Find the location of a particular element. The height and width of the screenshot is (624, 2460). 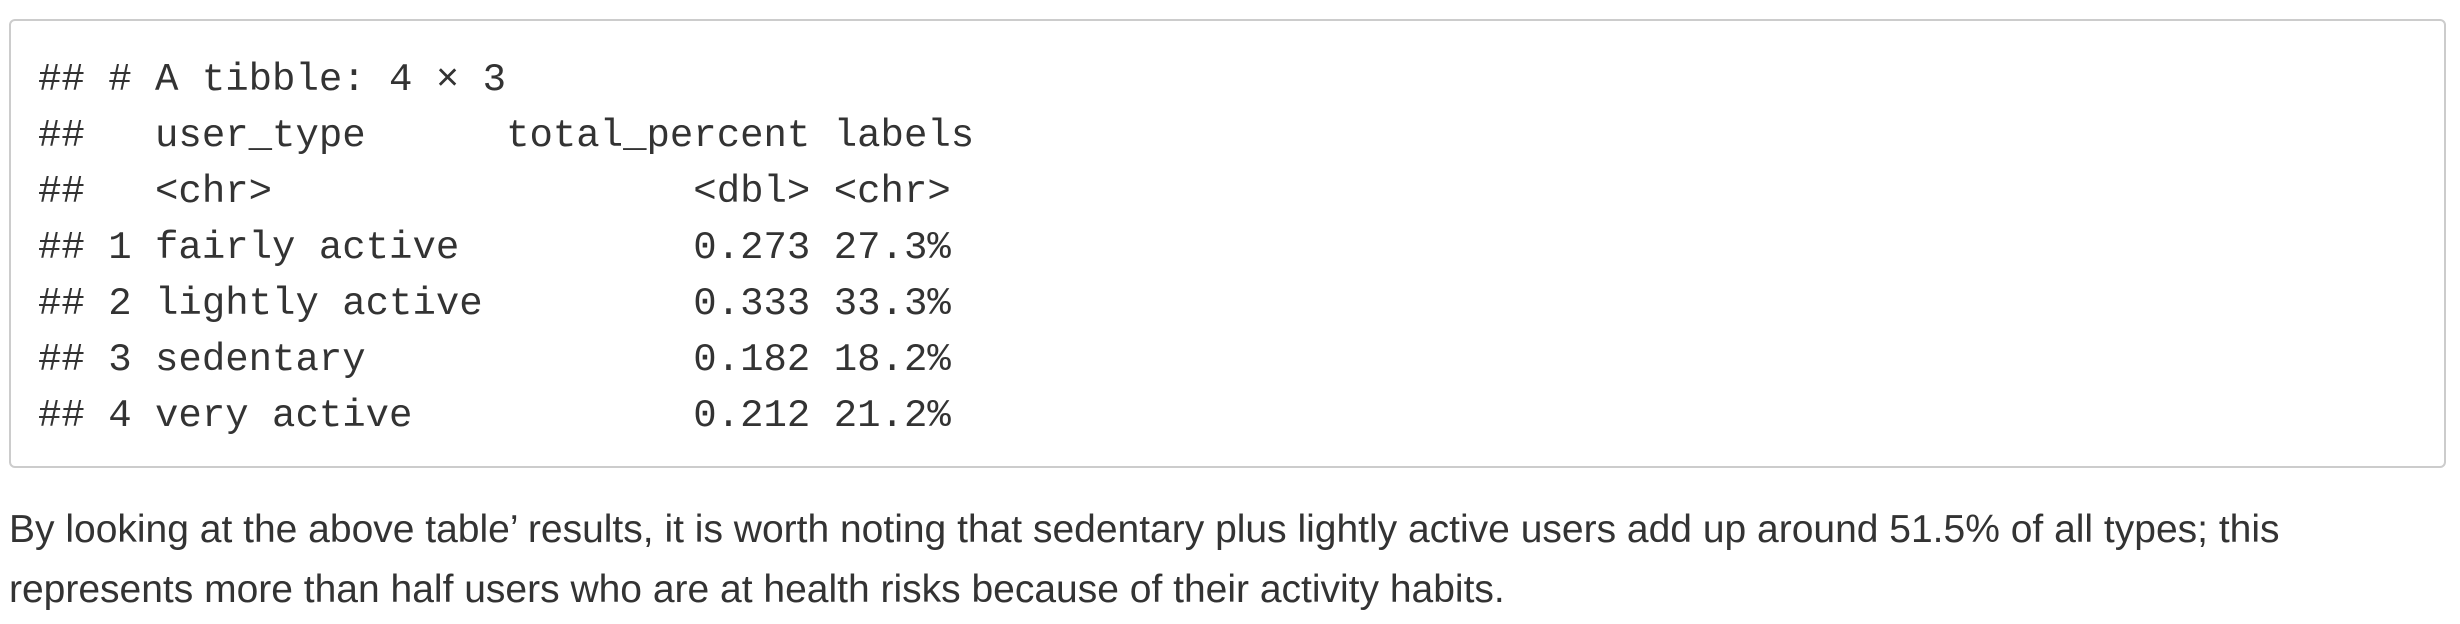

table-row: ## 2 lightly active 0.333 33.3% is located at coordinates (506, 304).